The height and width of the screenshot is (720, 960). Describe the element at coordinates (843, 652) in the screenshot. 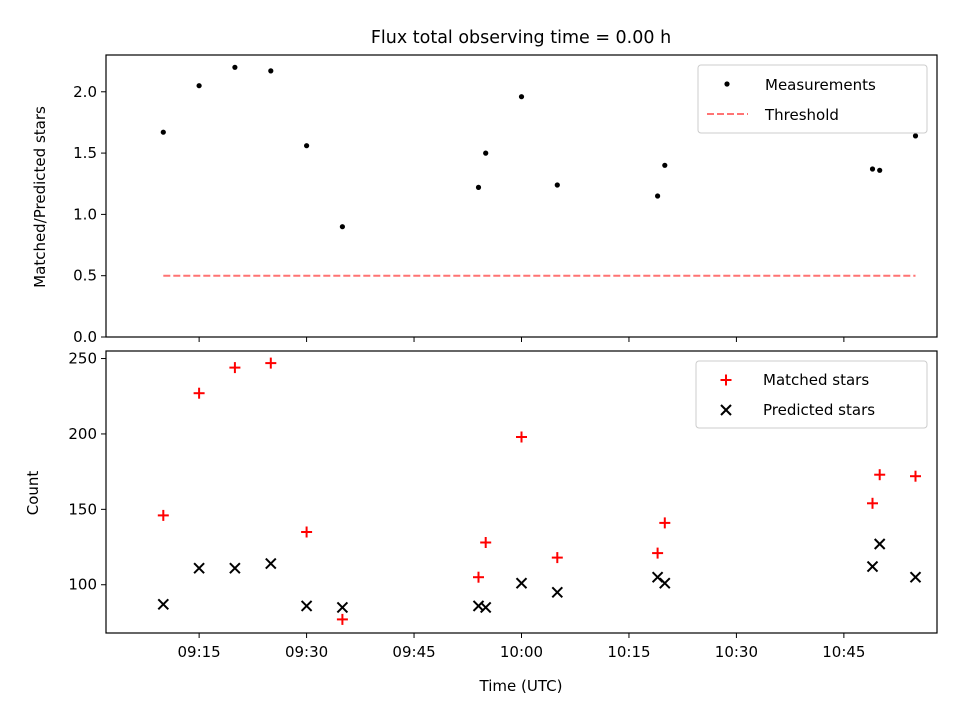

I see `x-tick-label: 10:45` at that location.